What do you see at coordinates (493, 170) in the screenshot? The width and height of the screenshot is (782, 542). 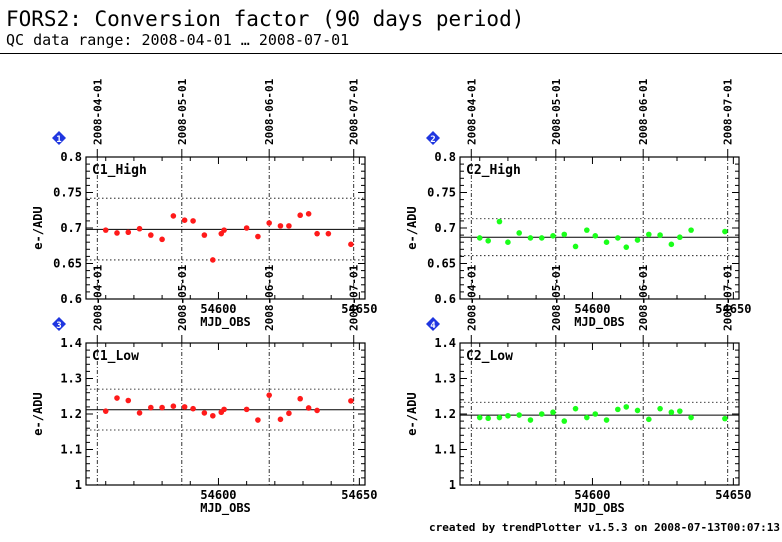 I see `panel-label: C2_High` at bounding box center [493, 170].